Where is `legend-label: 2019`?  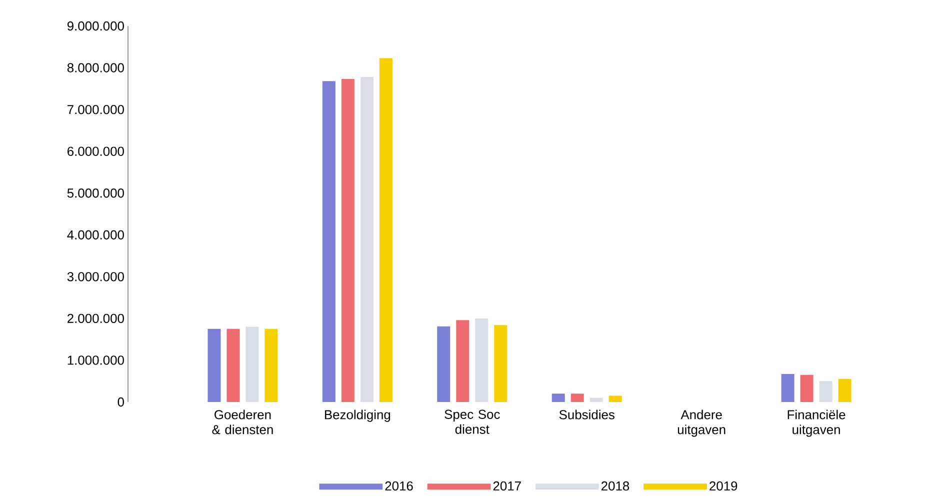
legend-label: 2019 is located at coordinates (724, 486).